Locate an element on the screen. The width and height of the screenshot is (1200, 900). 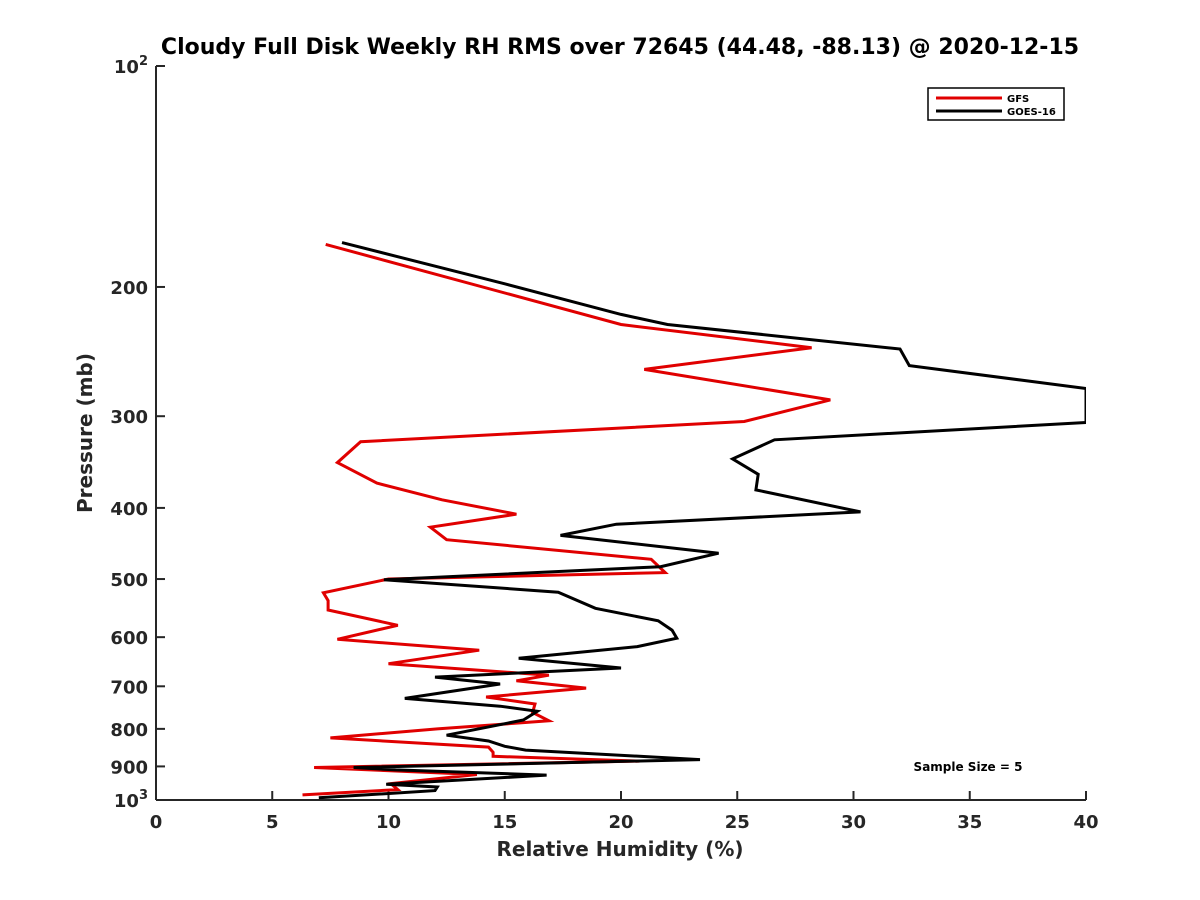
x-tick-label: 5 is located at coordinates (272, 822).